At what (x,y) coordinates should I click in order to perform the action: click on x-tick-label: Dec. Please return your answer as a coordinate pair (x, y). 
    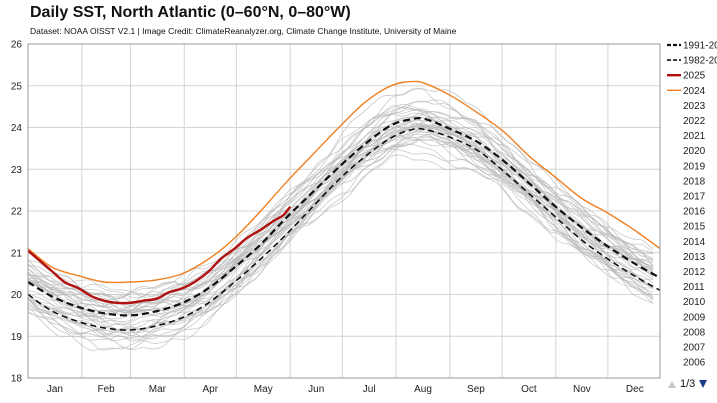
    Looking at the image, I should click on (635, 389).